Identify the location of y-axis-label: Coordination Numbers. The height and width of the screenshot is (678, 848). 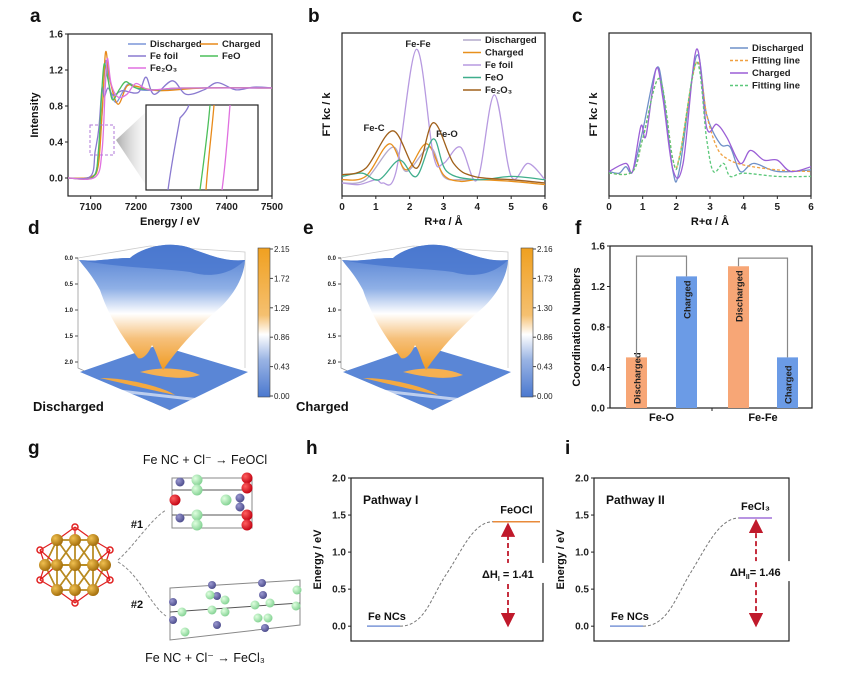
(577, 326).